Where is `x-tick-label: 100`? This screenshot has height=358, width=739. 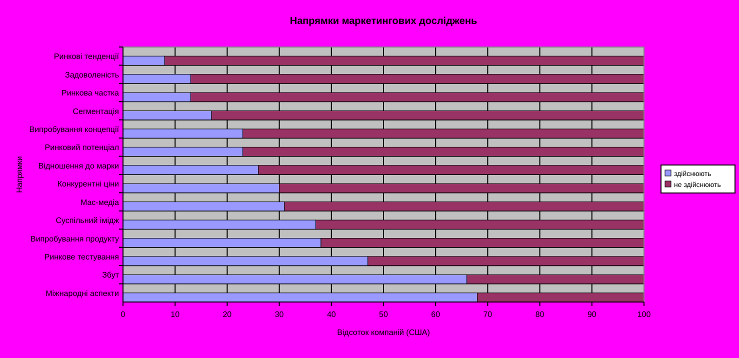 x-tick-label: 100 is located at coordinates (644, 314).